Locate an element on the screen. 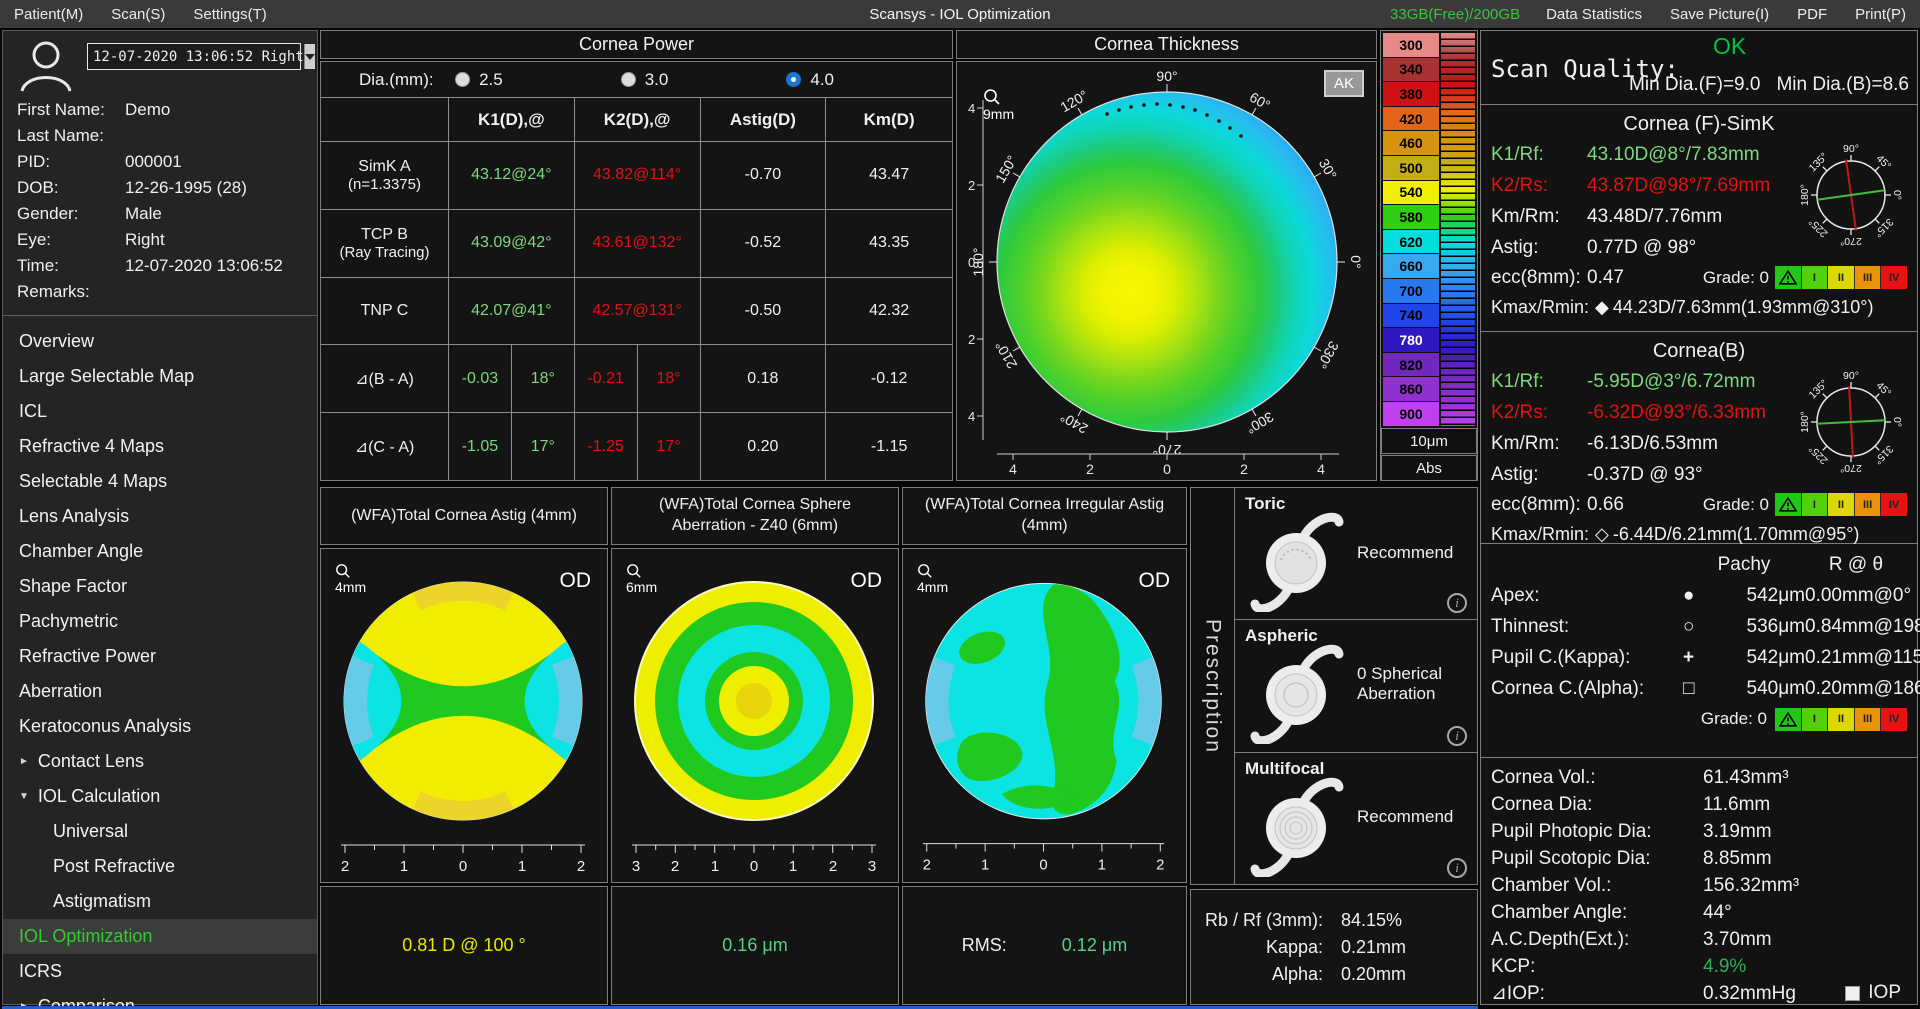  stat-value: 44° is located at coordinates (1717, 912).